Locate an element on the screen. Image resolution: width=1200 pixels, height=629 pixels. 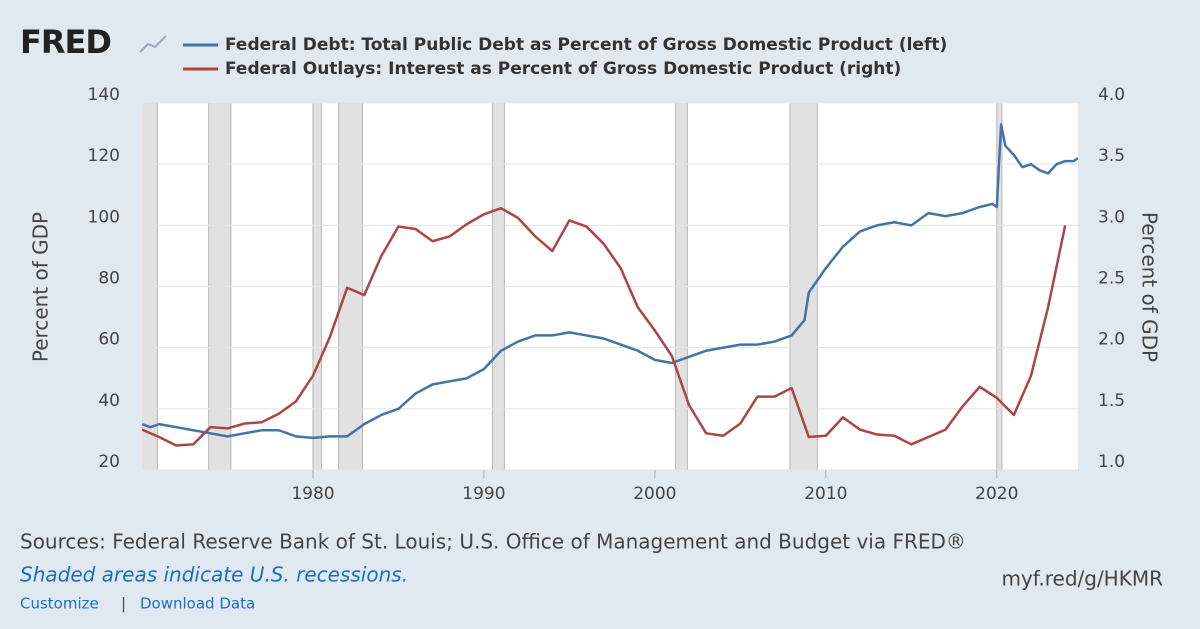
y-tick-label: 120 is located at coordinates (104, 156).